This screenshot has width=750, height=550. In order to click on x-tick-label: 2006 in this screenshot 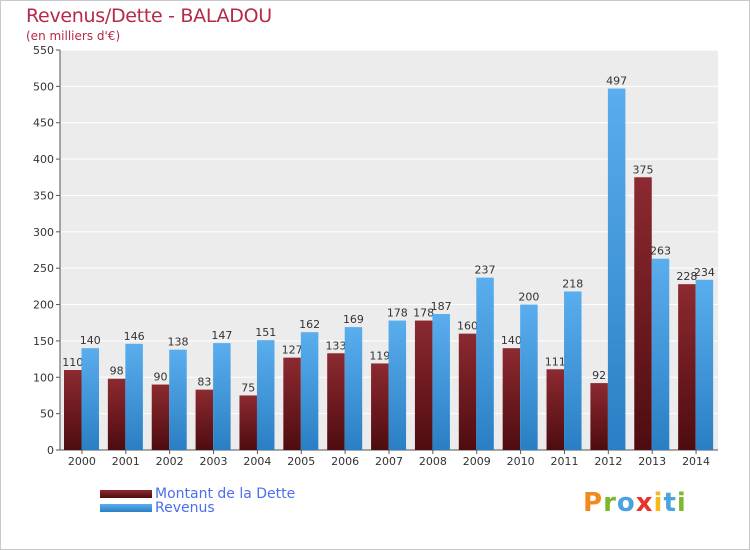, I will do `click(345, 461)`.